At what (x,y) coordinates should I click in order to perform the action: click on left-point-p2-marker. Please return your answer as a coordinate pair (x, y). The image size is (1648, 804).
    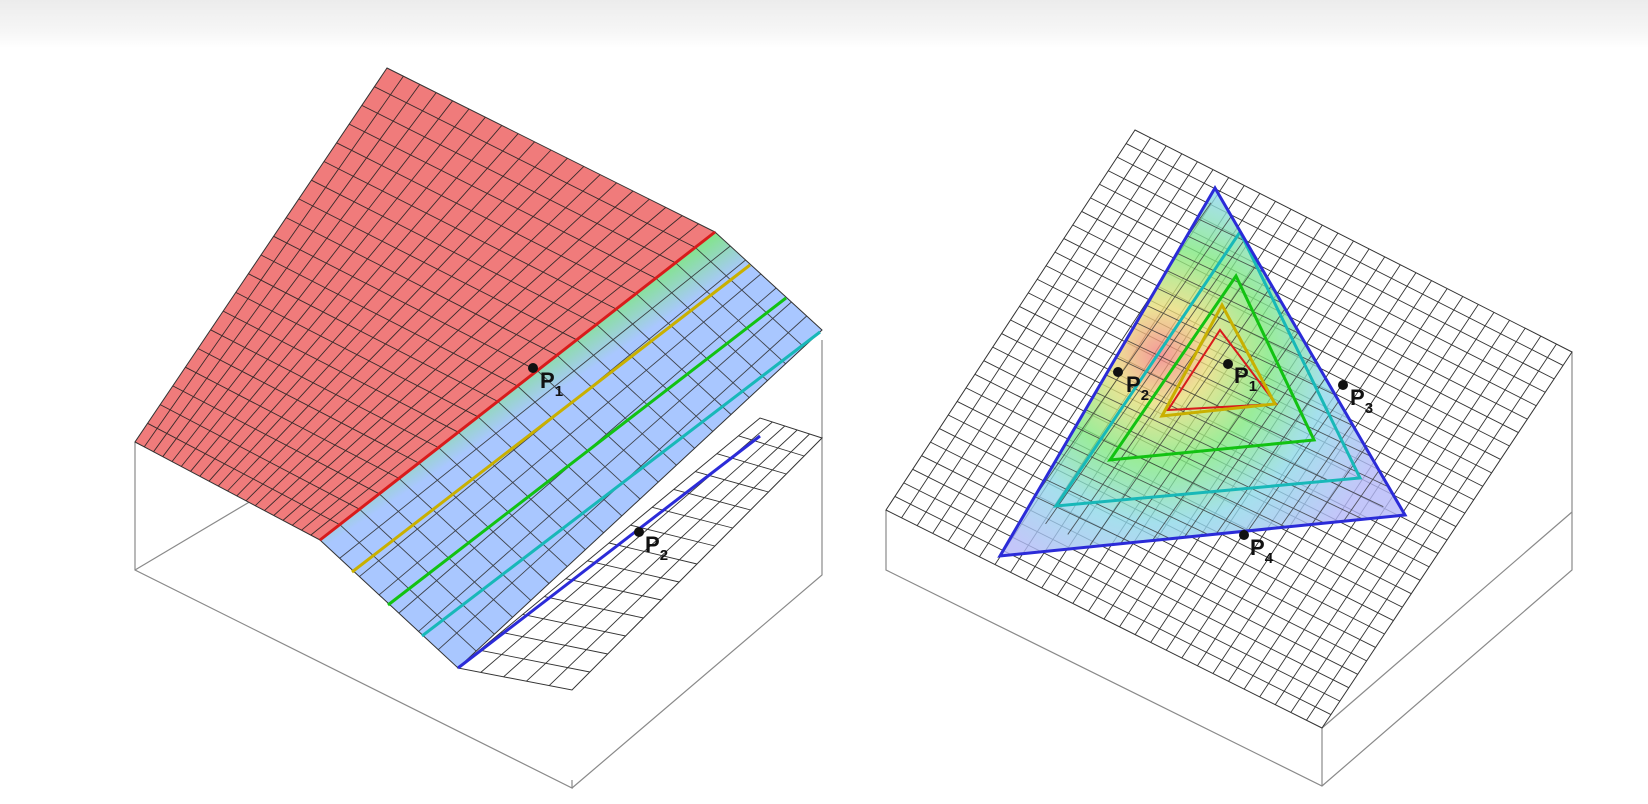
    Looking at the image, I should click on (639, 532).